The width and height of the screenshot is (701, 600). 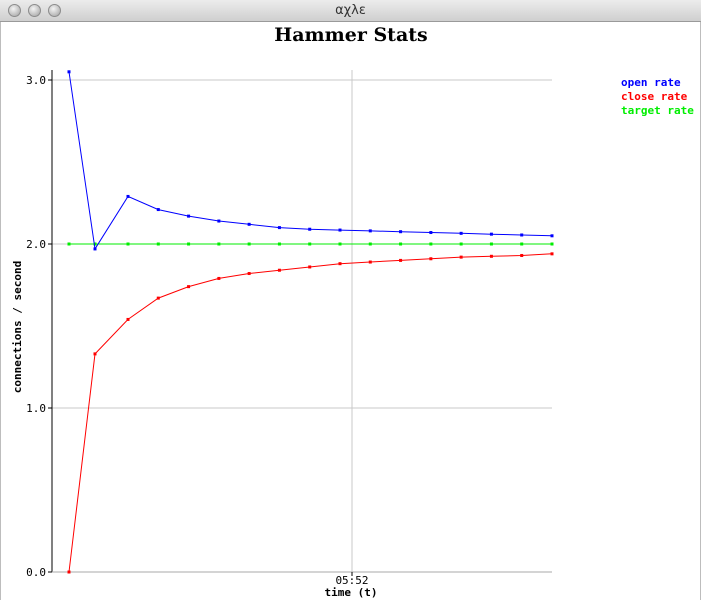 What do you see at coordinates (654, 96) in the screenshot?
I see `legend-entry: close rate` at bounding box center [654, 96].